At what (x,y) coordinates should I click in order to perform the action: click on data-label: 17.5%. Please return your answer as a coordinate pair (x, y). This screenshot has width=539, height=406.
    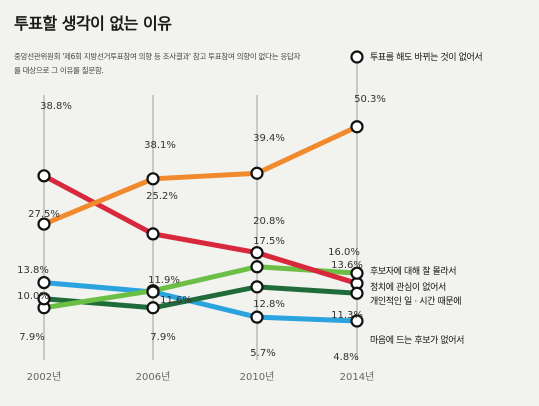
    Looking at the image, I should click on (269, 241).